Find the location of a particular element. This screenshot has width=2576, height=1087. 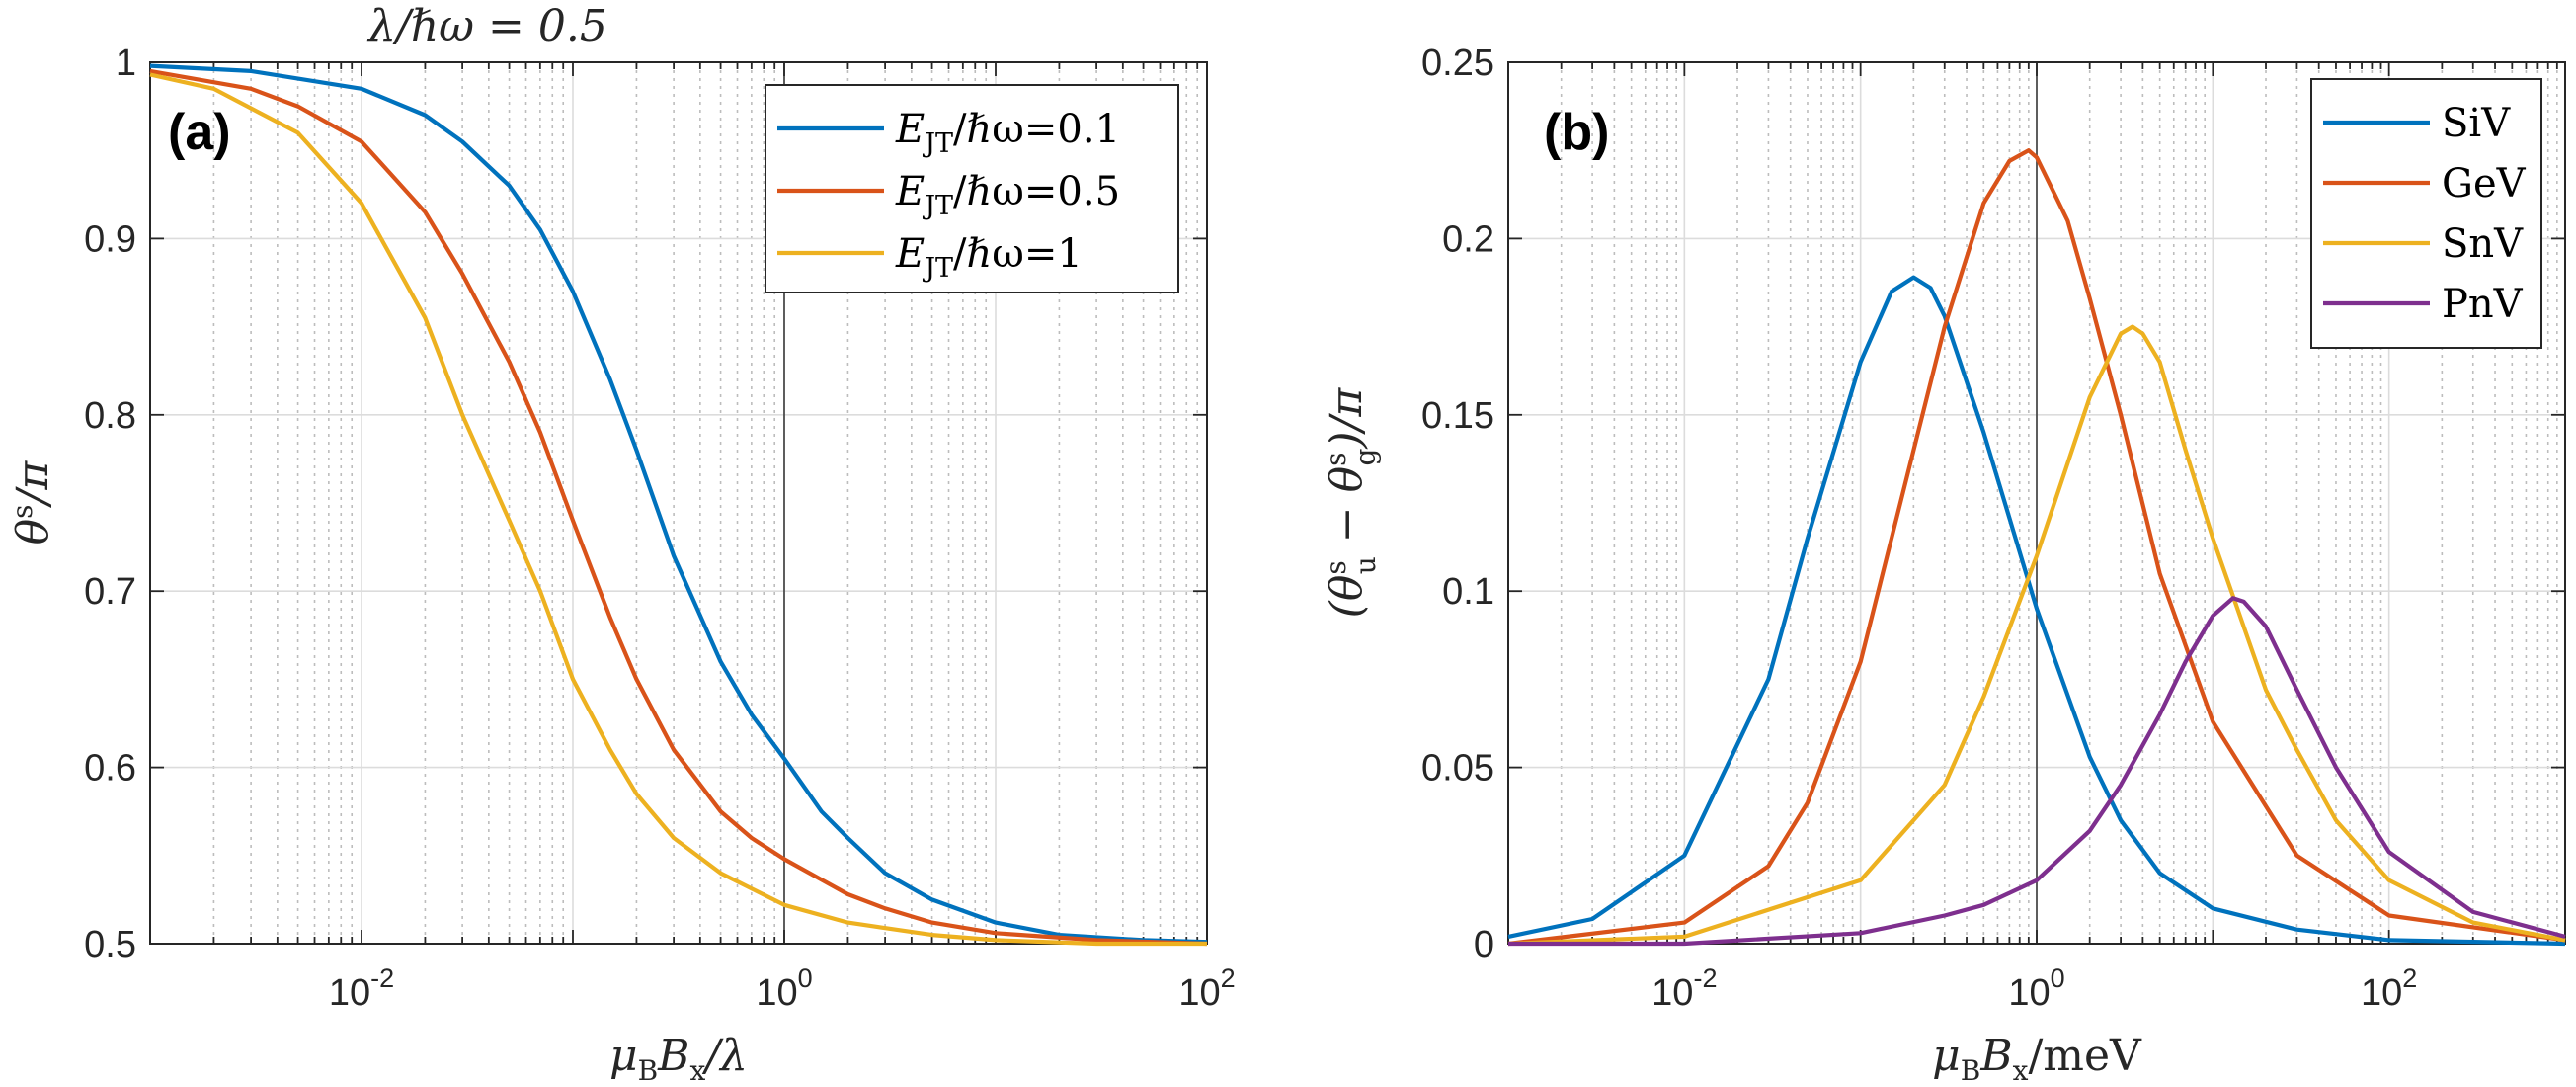

y-tick-label: 1 is located at coordinates (126, 63).